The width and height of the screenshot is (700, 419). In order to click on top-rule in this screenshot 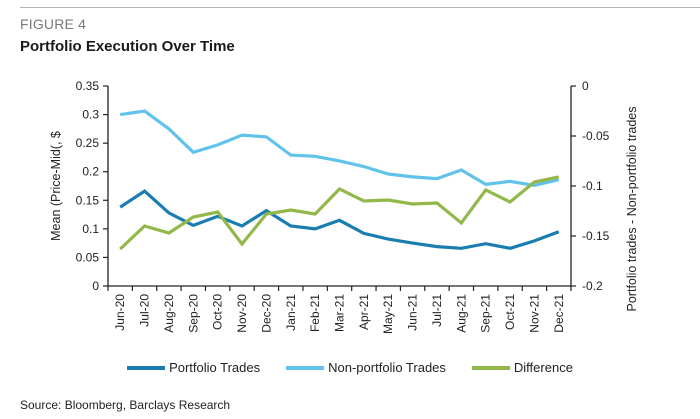, I will do `click(360, 7)`.